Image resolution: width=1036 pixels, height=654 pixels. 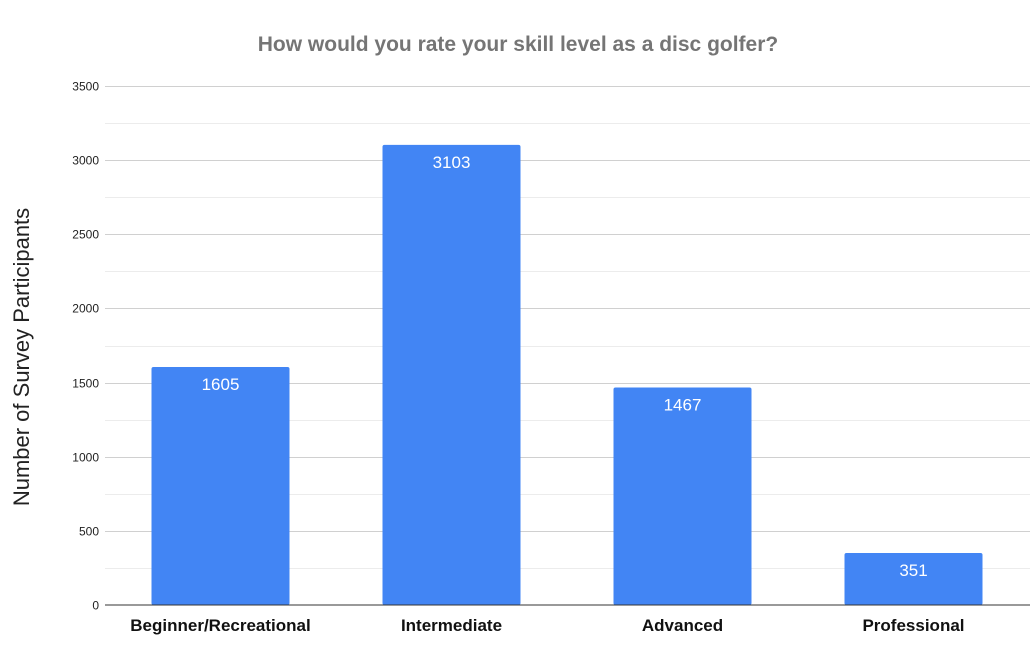 What do you see at coordinates (220, 625) in the screenshot?
I see `x-category-label: Beginner/Recreational` at bounding box center [220, 625].